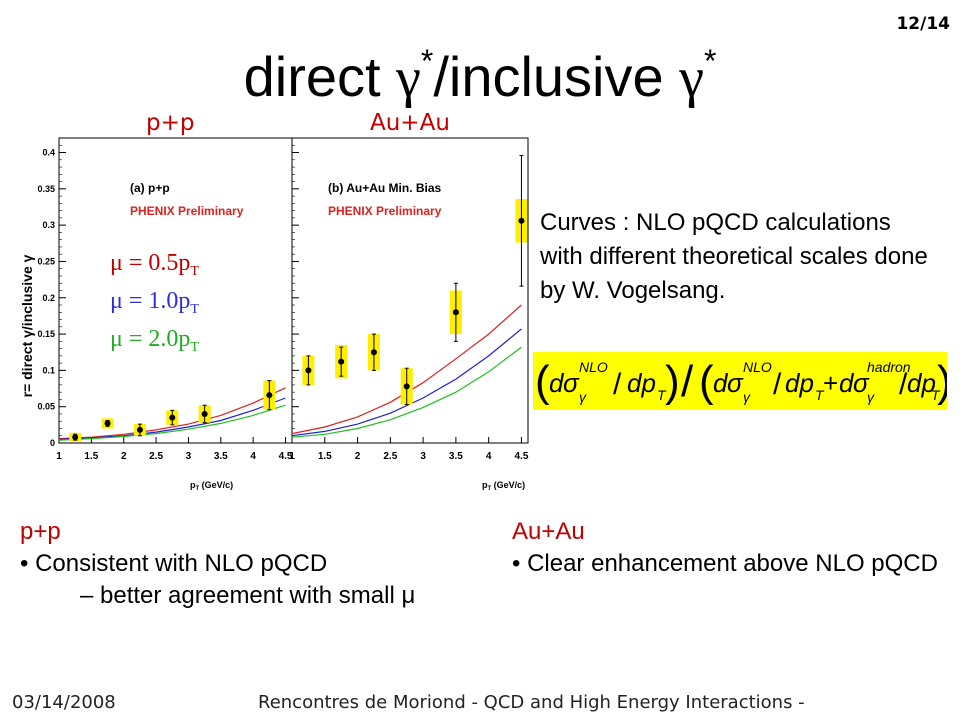 This screenshot has width=960, height=720. I want to click on y-tick-label: 0.15, so click(46, 334).